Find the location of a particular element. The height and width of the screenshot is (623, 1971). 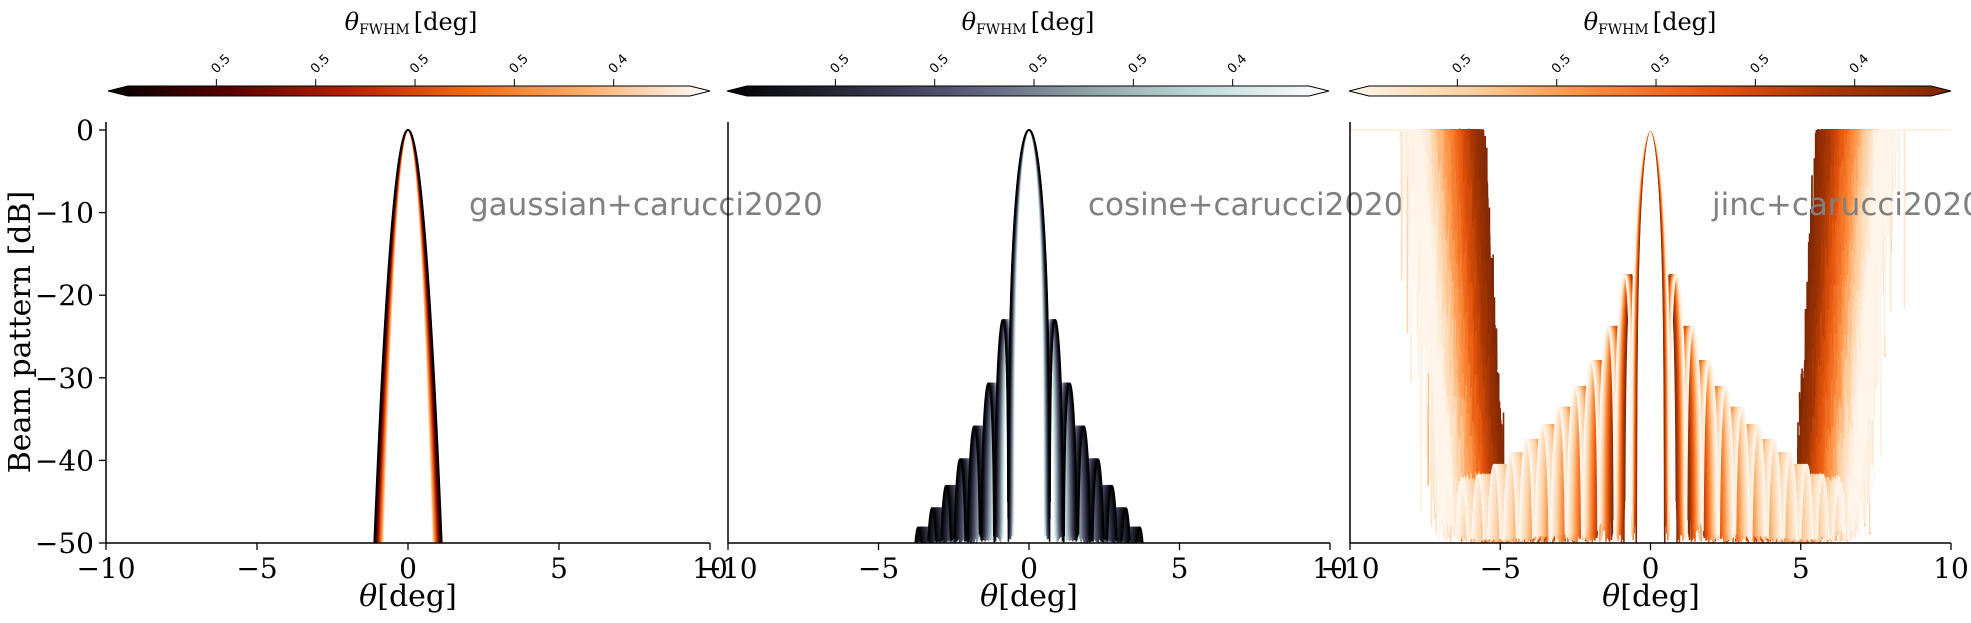

y-tick-label: −40 is located at coordinates (64, 460).